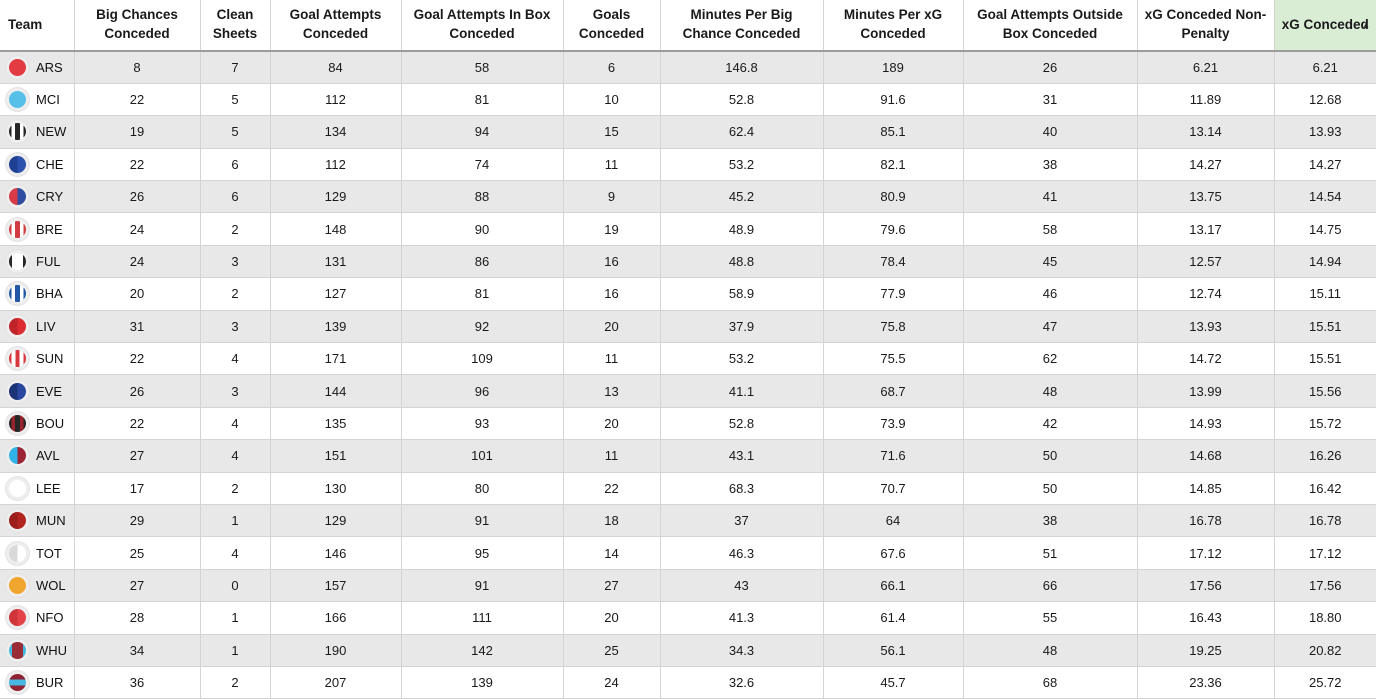 Image resolution: width=1376 pixels, height=699 pixels. Describe the element at coordinates (37, 132) in the screenshot. I see `team-cell: NEW` at that location.